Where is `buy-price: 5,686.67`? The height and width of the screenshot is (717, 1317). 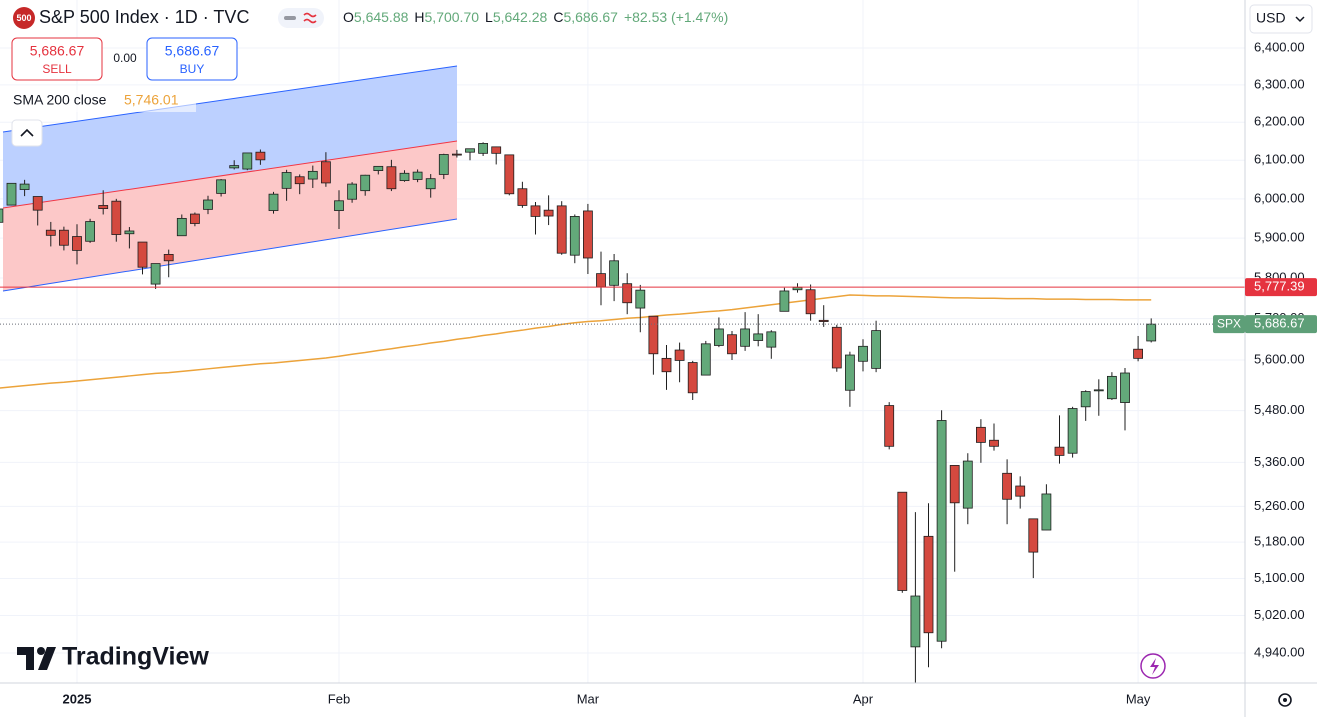
buy-price: 5,686.67 is located at coordinates (192, 51).